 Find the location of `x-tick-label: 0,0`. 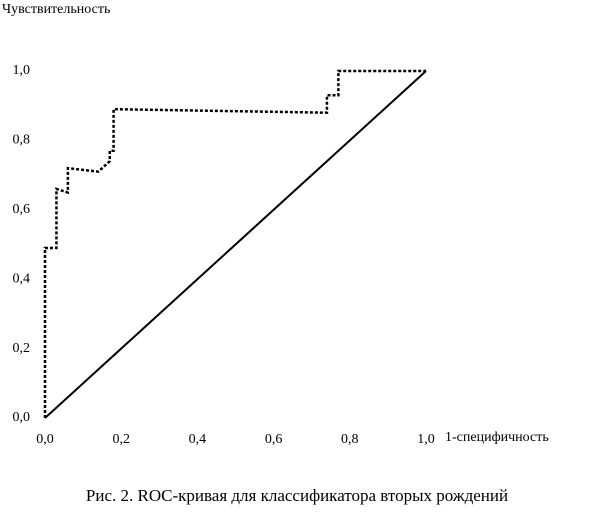

x-tick-label: 0,0 is located at coordinates (45, 439).